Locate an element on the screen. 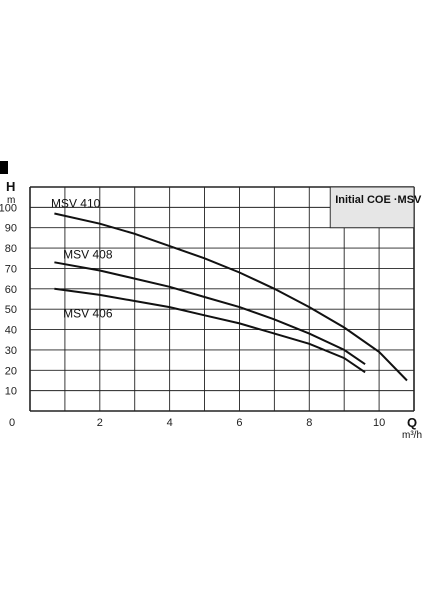 This screenshot has height=600, width=424. y-tick-label: 10 is located at coordinates (11, 392).